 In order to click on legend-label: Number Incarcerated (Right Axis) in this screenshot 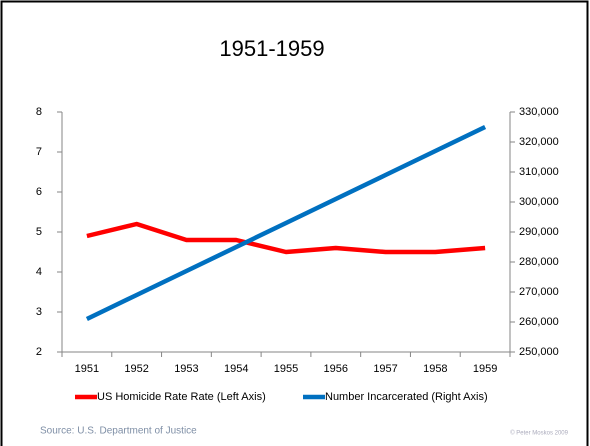, I will do `click(406, 397)`.